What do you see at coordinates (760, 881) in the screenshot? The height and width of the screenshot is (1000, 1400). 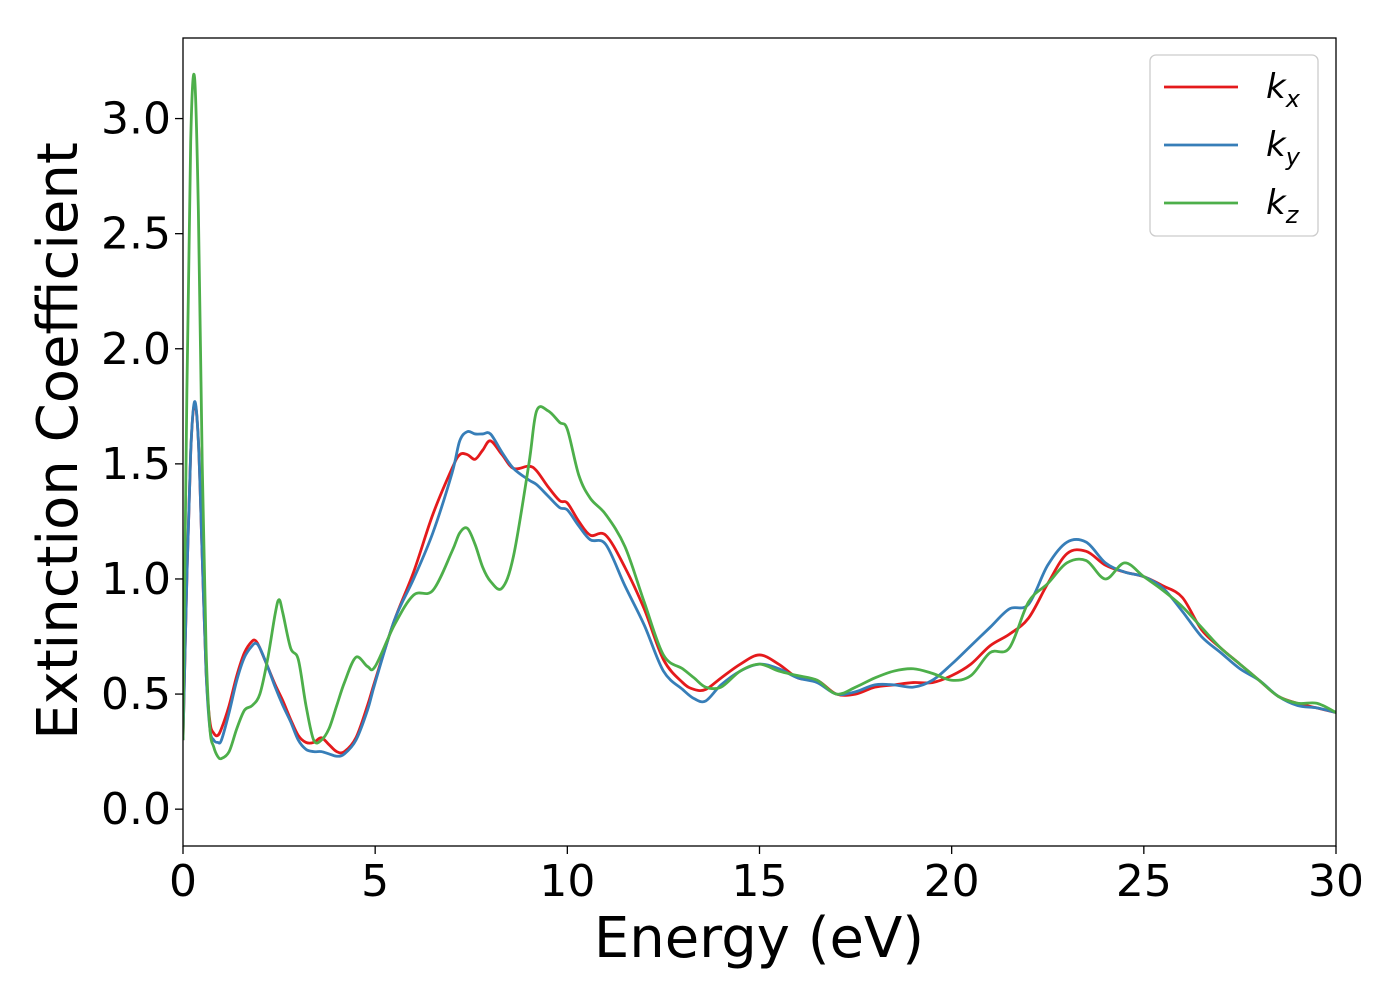 I see `x-tick-label: 15` at bounding box center [760, 881].